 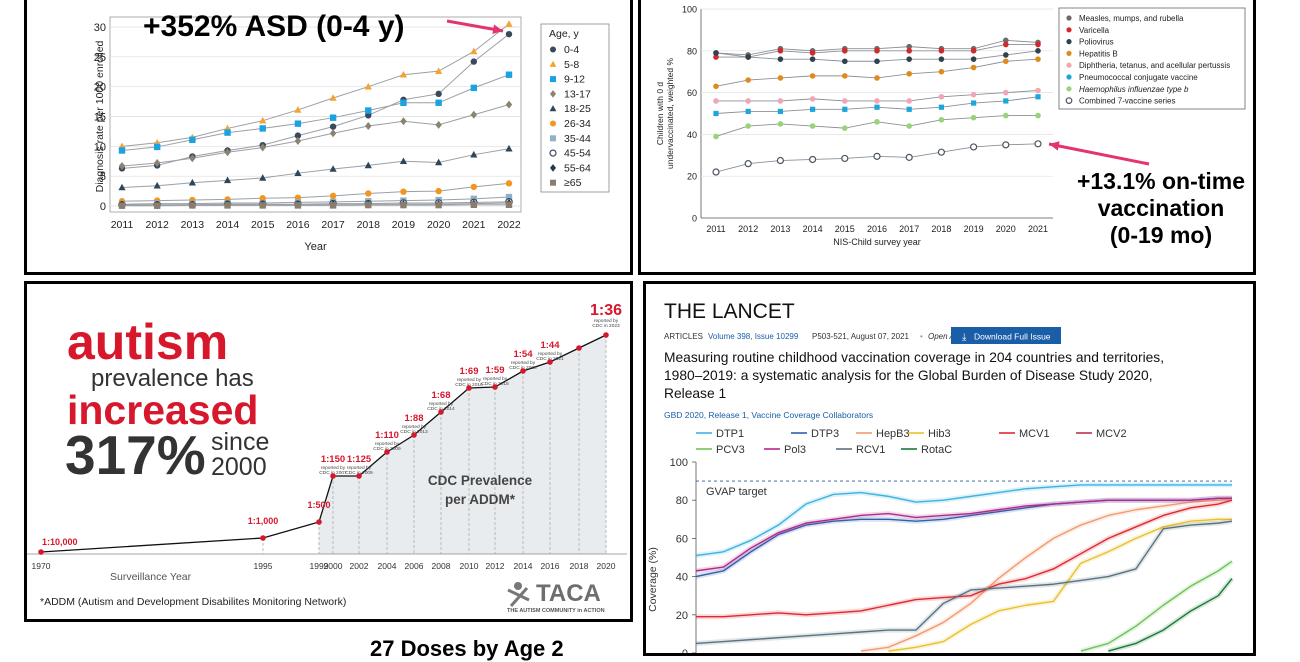 I want to click on prevalence-sublabel: CDC in 2014, so click(x=441, y=409).